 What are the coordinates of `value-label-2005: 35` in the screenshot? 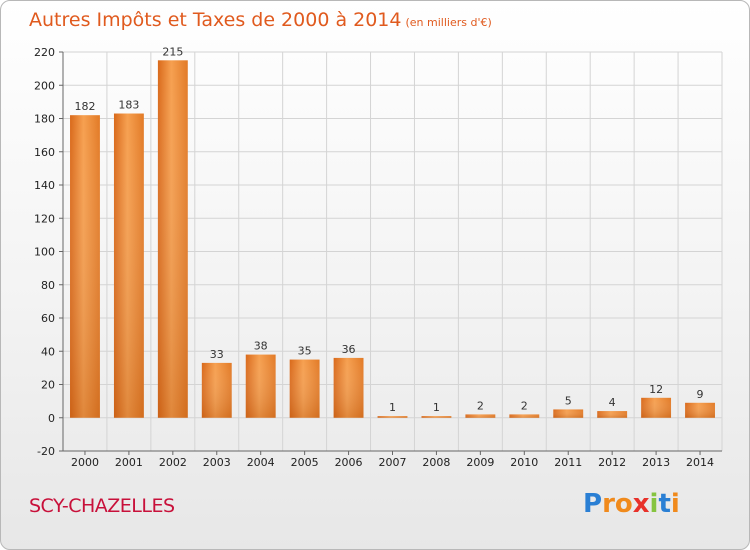 It's located at (305, 351).